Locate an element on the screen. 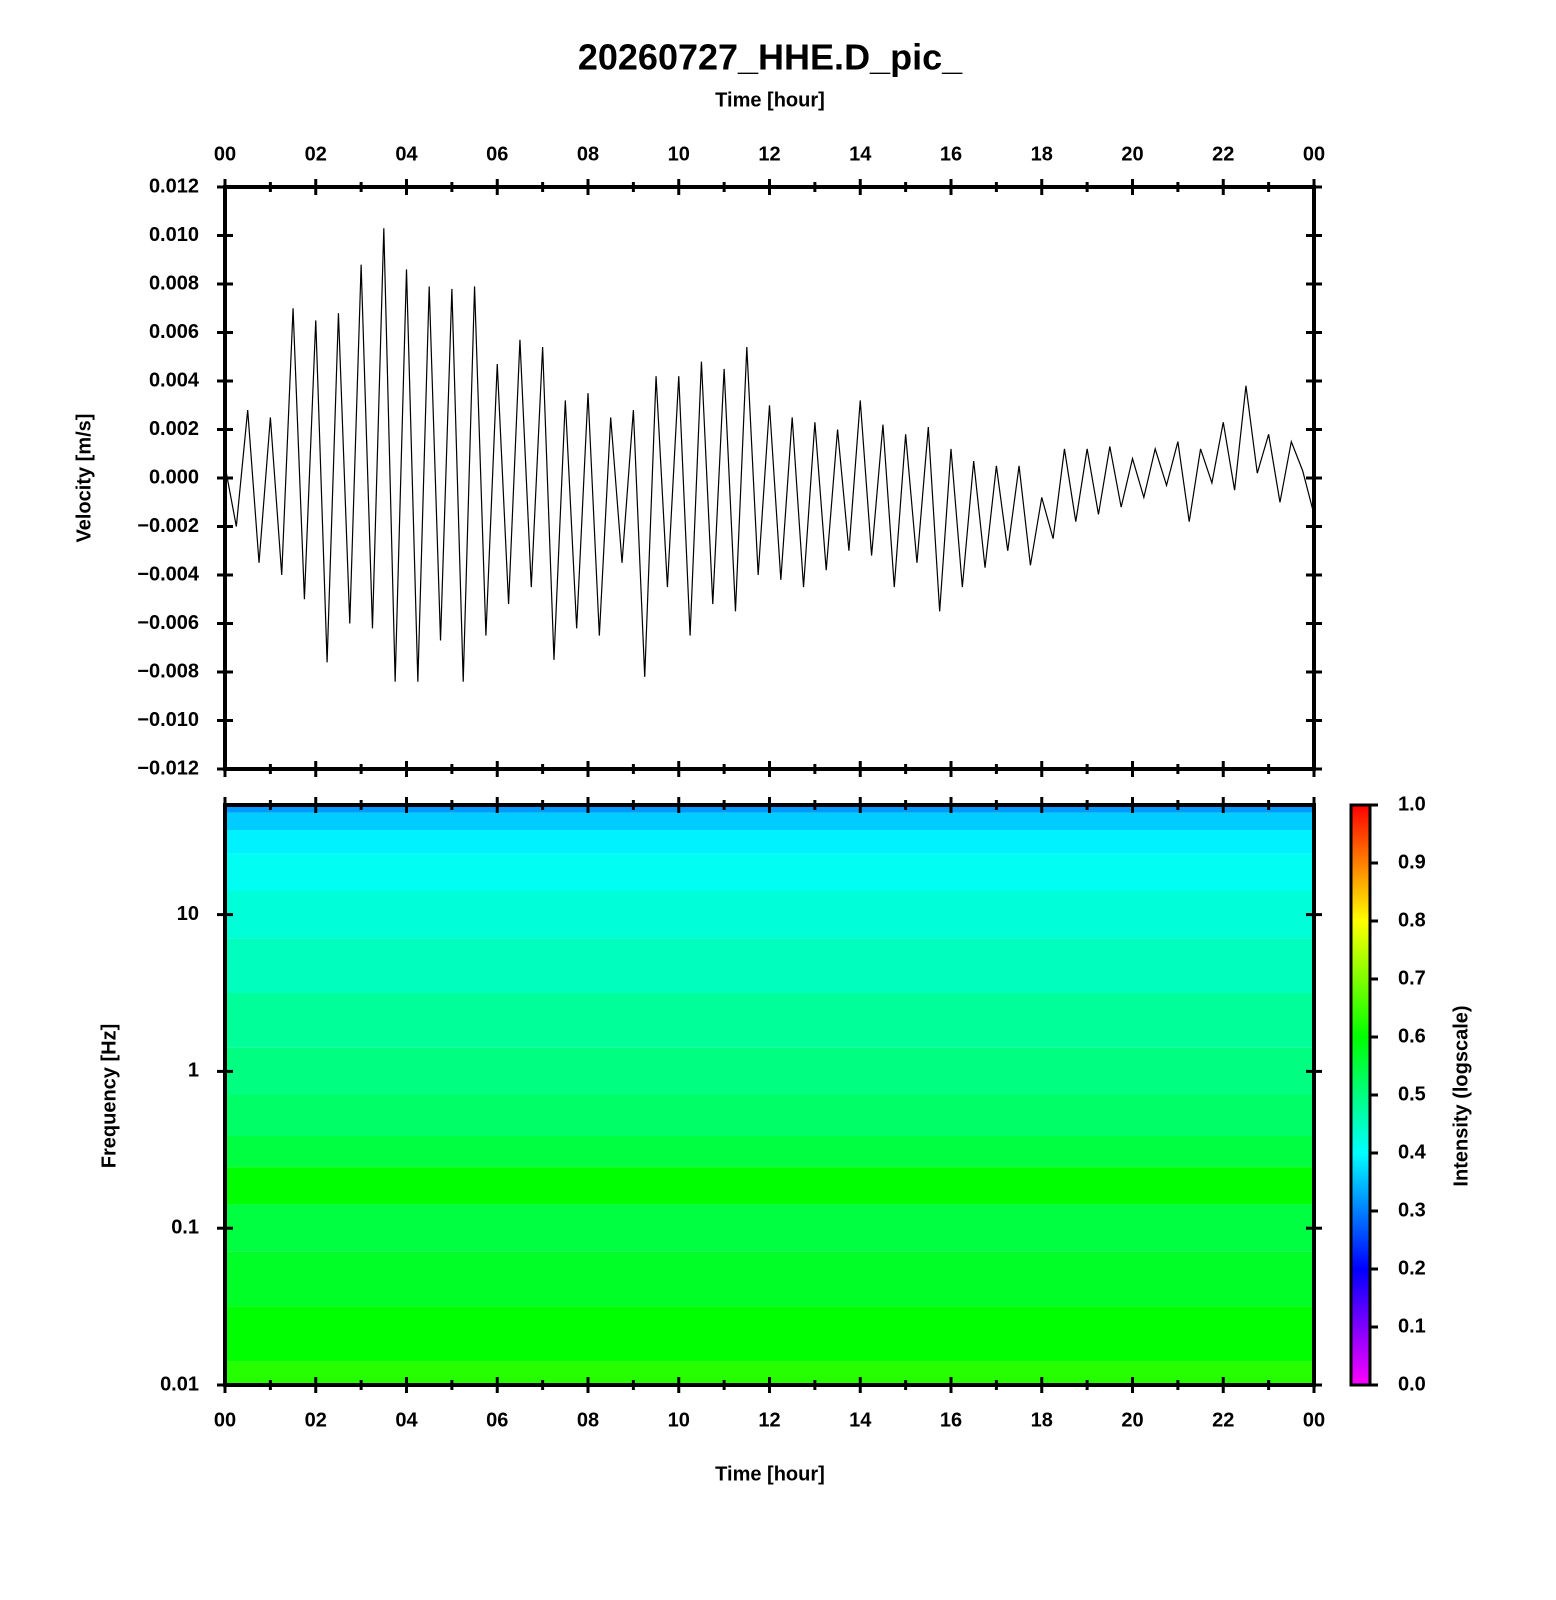 Image resolution: width=1556 pixels, height=1600 pixels. y-tick-label: −0.004 is located at coordinates (168, 574).